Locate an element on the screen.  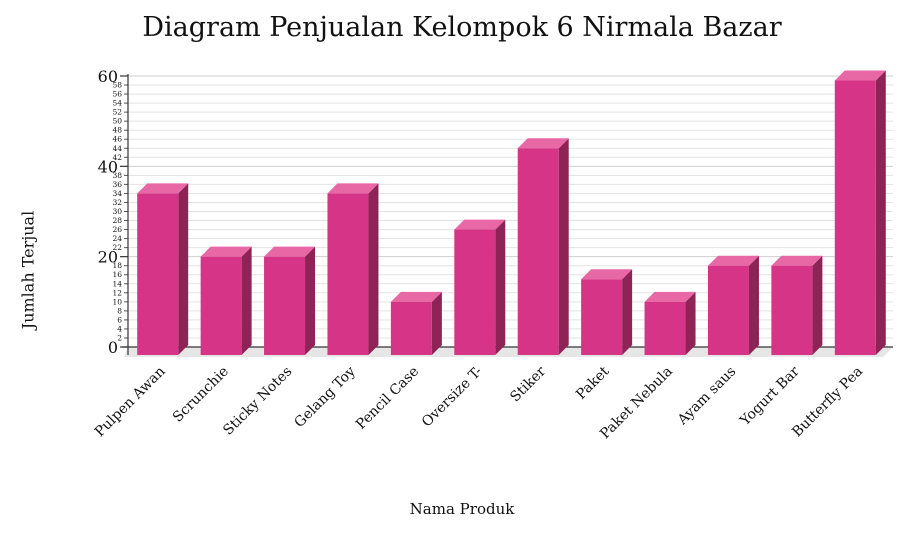
y-tick-label-major: 40 is located at coordinates (108, 166).